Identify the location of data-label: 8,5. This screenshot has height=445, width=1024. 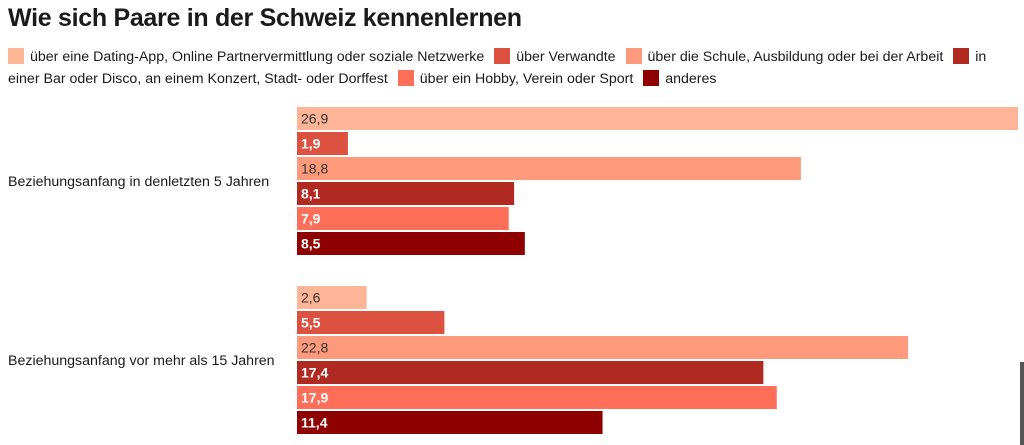
(311, 244).